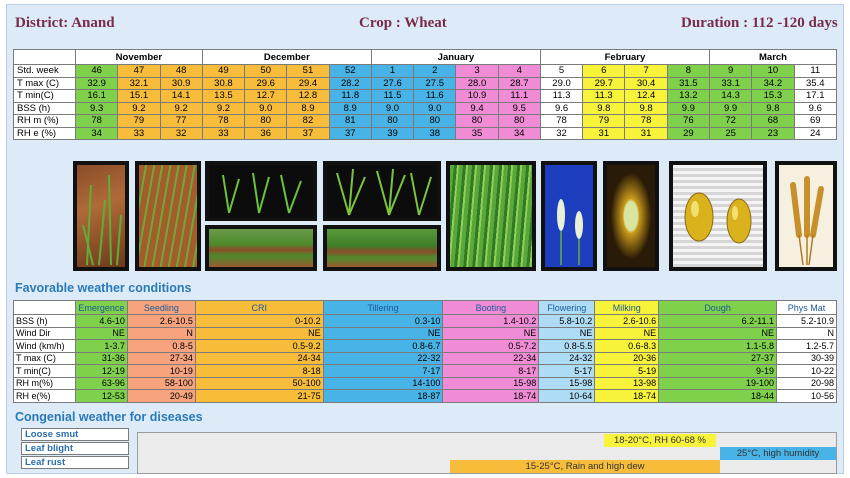  I want to click on table-cell: 8-17, so click(491, 371).